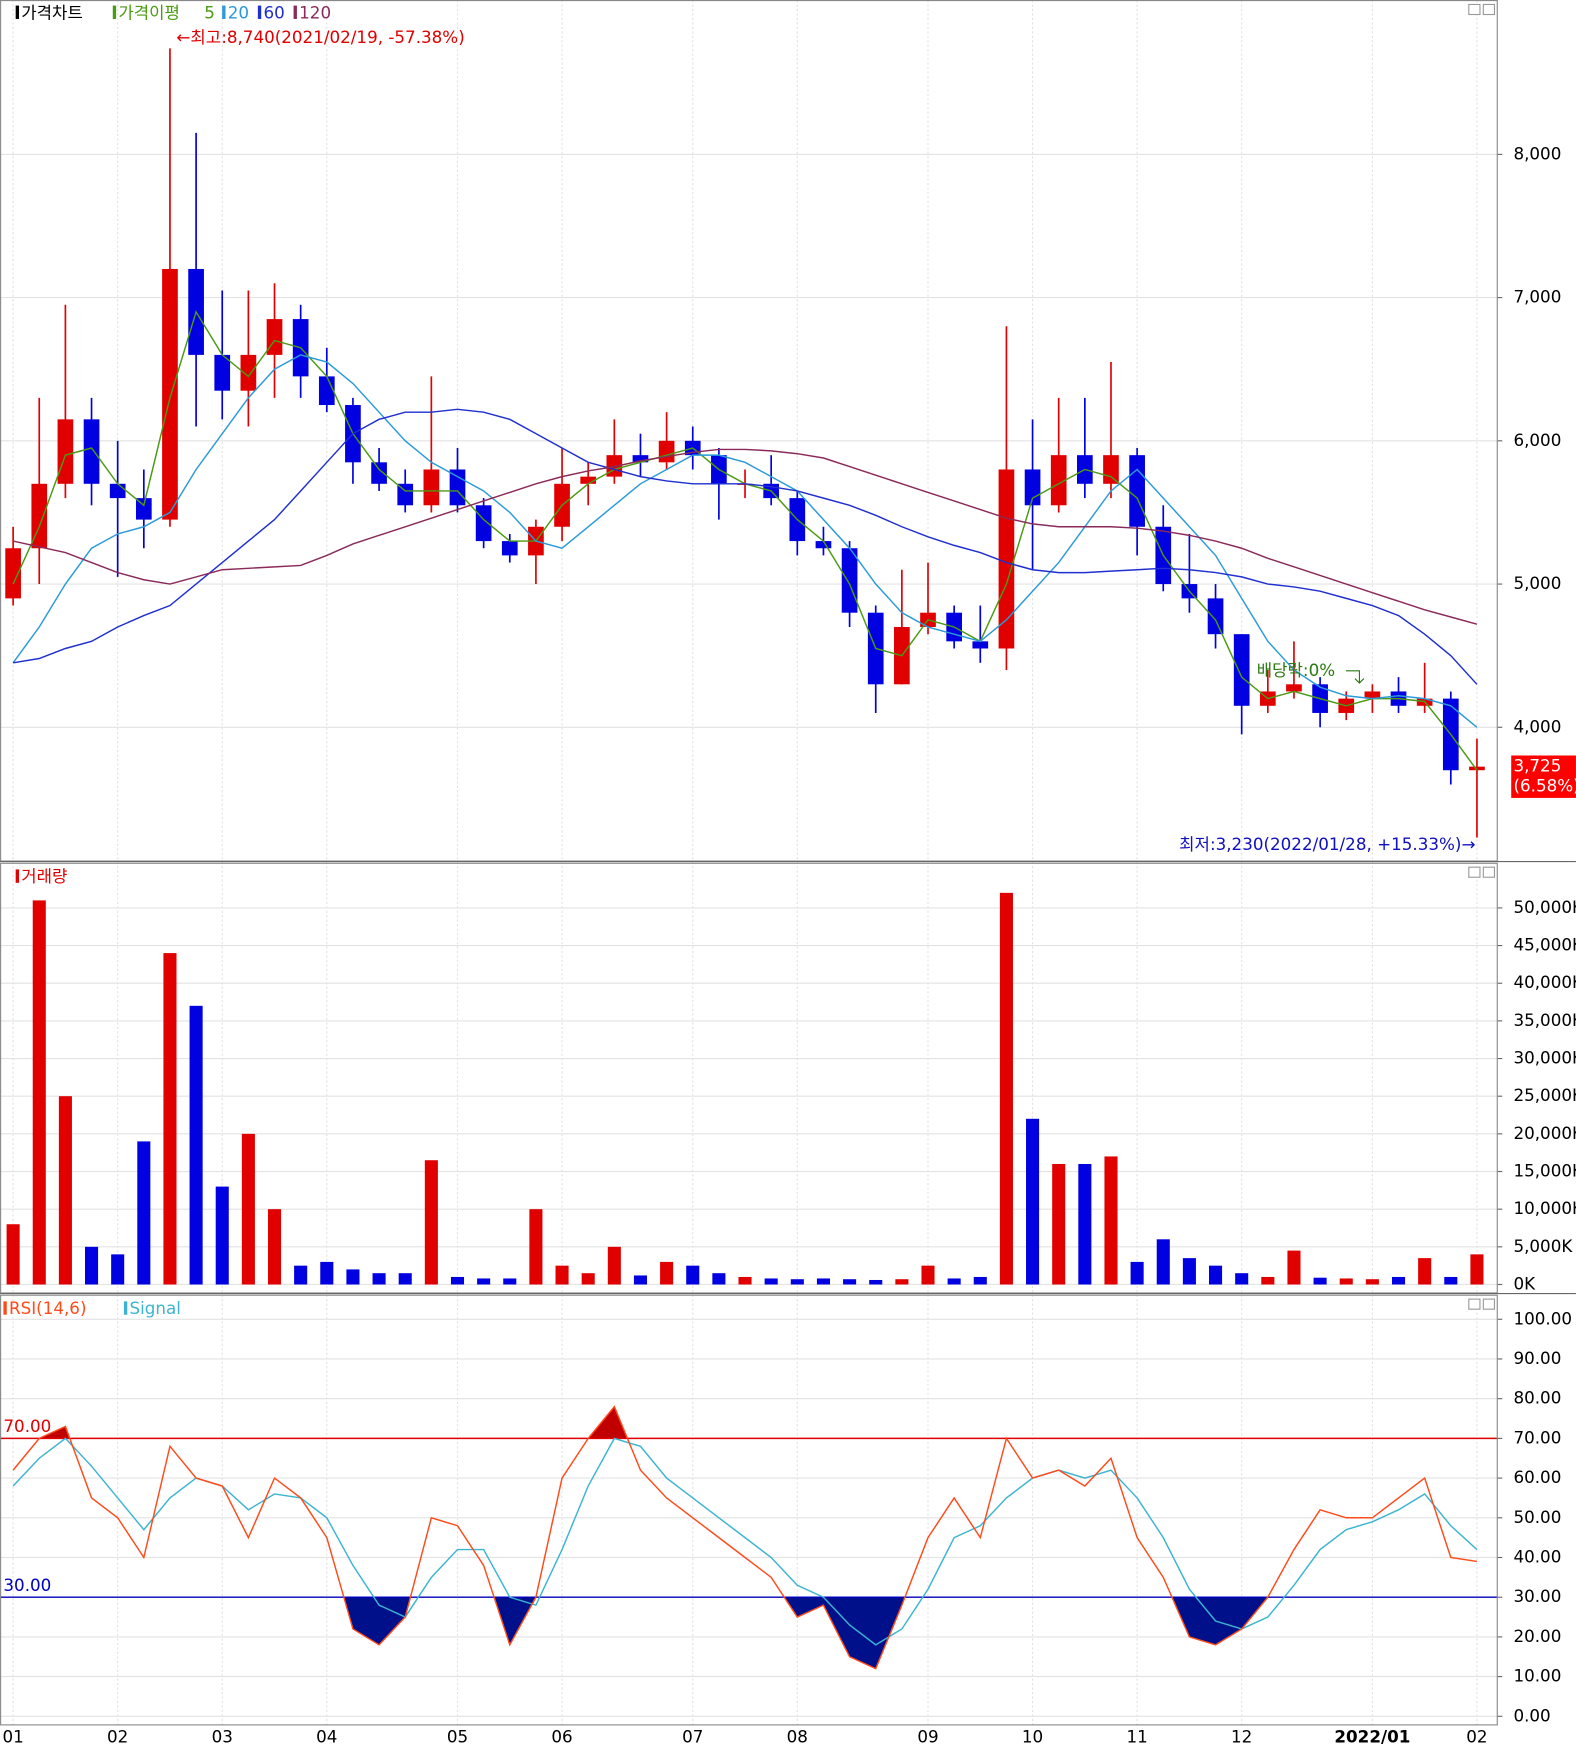 The width and height of the screenshot is (1576, 1750). Describe the element at coordinates (273, 12) in the screenshot. I see `legend-label: 60` at that location.